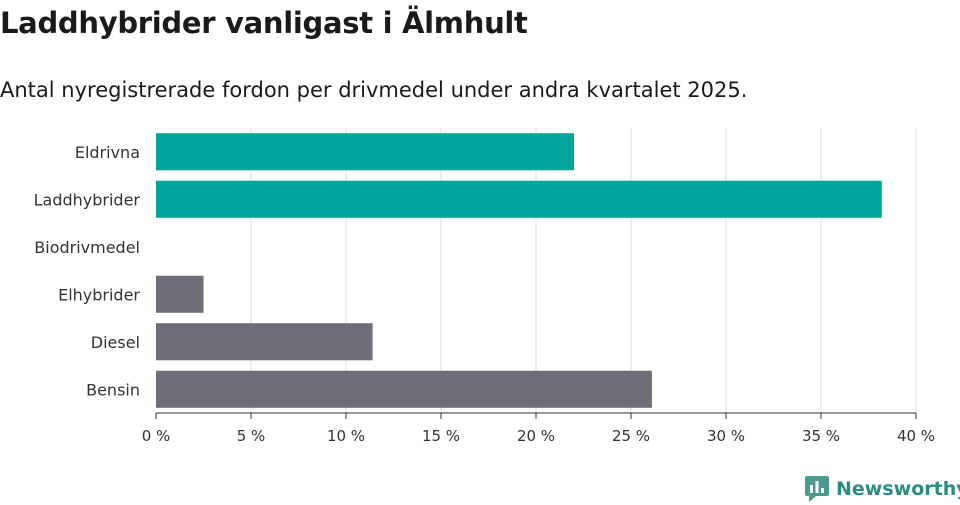 The height and width of the screenshot is (505, 960). Describe the element at coordinates (817, 489) in the screenshot. I see `newsworthy-logo-icon` at that location.